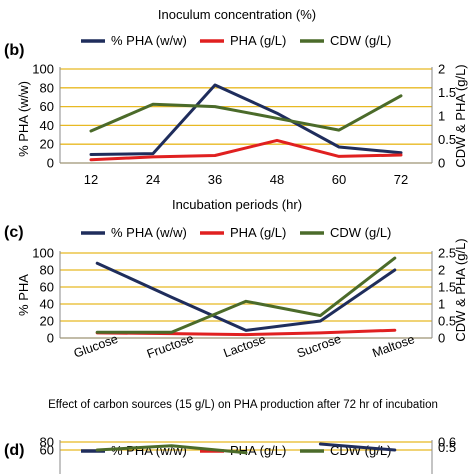  I want to click on y-axis-left-title: % PHA (w/w), so click(23, 119).